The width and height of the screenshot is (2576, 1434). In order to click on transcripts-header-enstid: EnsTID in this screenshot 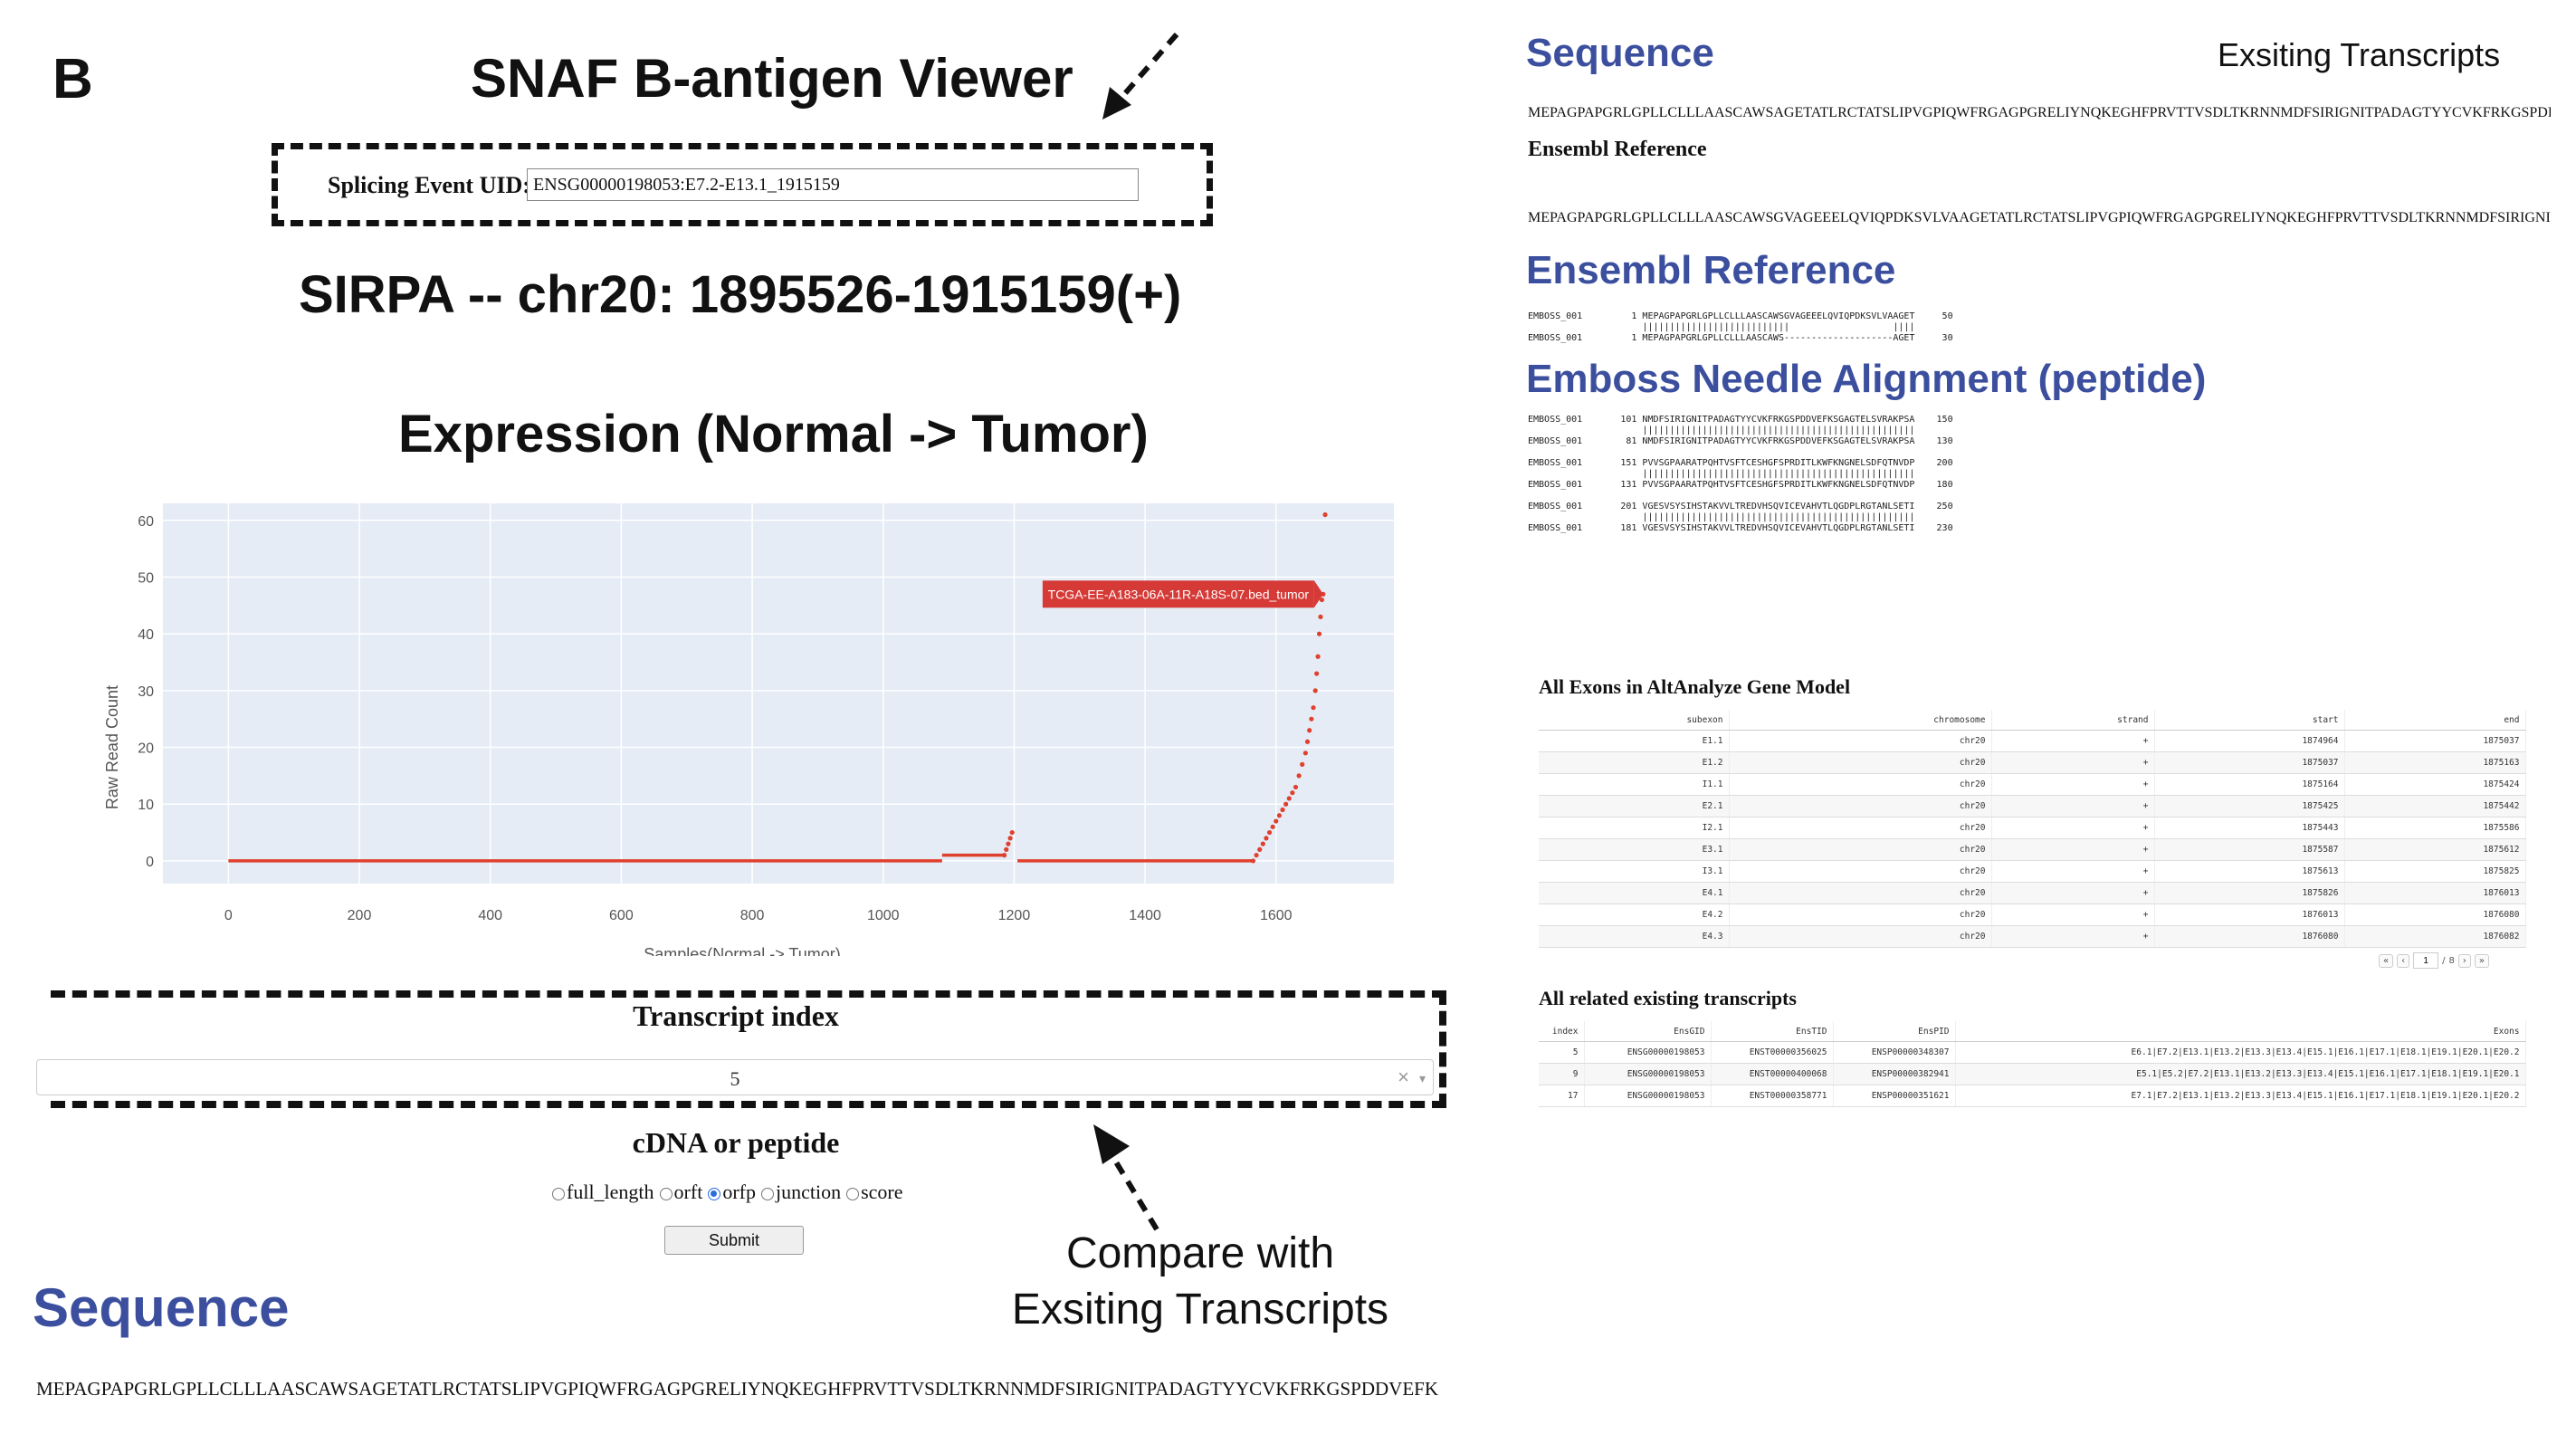, I will do `click(1772, 1031)`.